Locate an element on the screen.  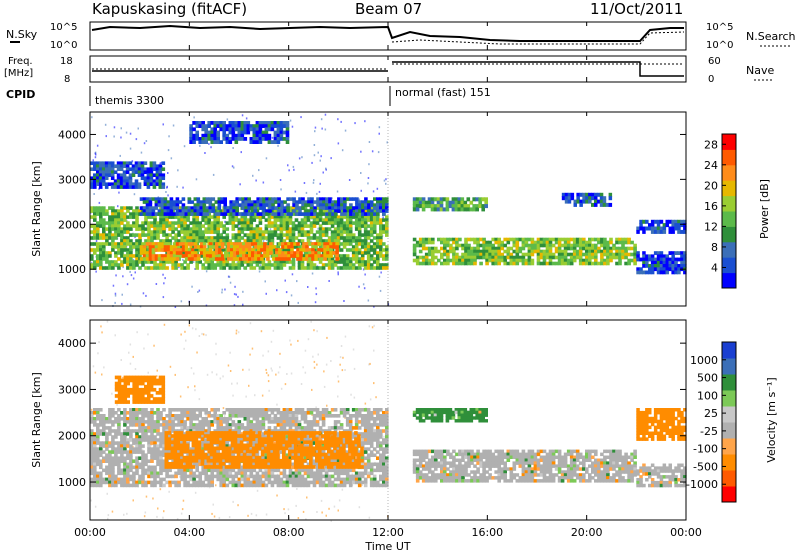
colorbar-tick-label: 28 is located at coordinates (711, 144).